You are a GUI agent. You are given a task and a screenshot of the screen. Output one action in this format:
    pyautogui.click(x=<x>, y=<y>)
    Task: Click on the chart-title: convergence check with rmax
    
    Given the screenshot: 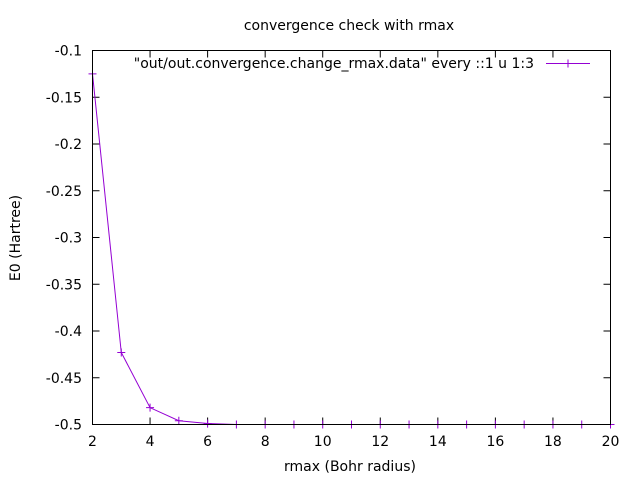 What is the action you would take?
    pyautogui.click(x=349, y=26)
    